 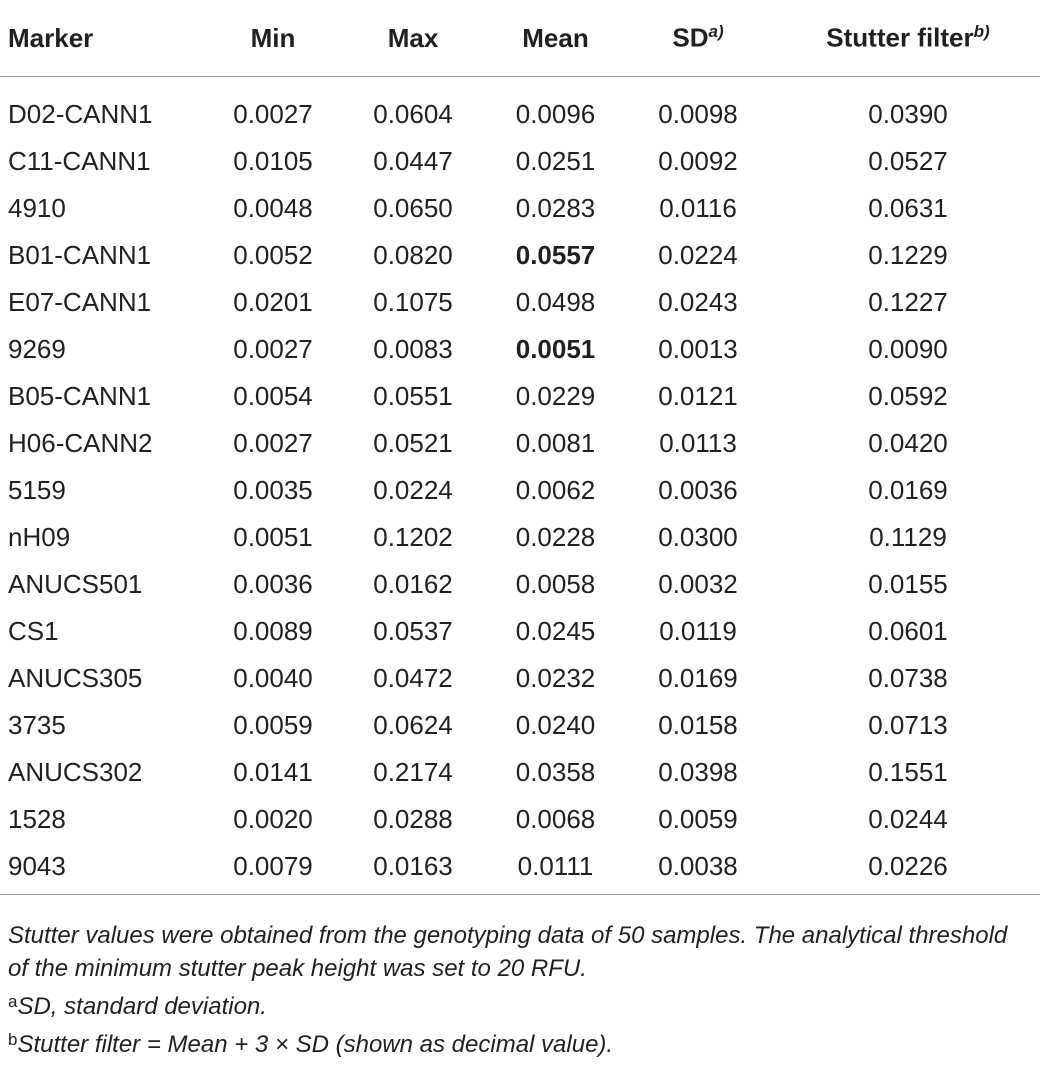 I want to click on table-row: H06-CANN2 0.0027 0.0521 0.0081 0.0113 0.0420, so click(x=520, y=443).